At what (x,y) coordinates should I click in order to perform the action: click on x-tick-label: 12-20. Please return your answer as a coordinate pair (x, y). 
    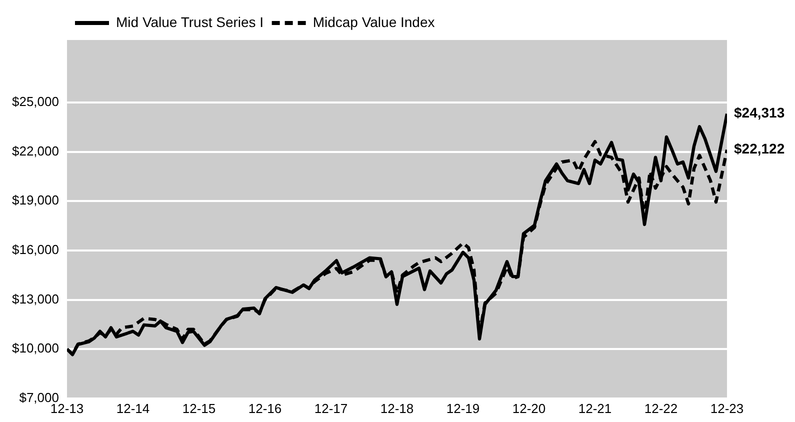
    Looking at the image, I should click on (529, 408).